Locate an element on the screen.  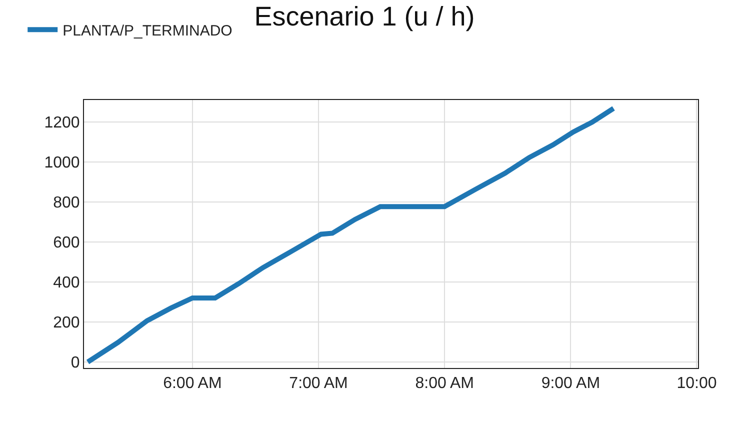
y-tick-label: 400 is located at coordinates (66, 283).